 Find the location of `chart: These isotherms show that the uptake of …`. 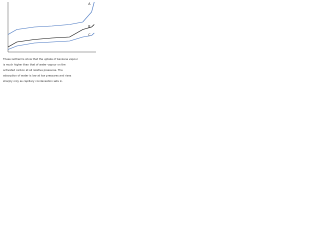

chart: These isotherms show that the uptake of … is located at coordinates (49, 42).